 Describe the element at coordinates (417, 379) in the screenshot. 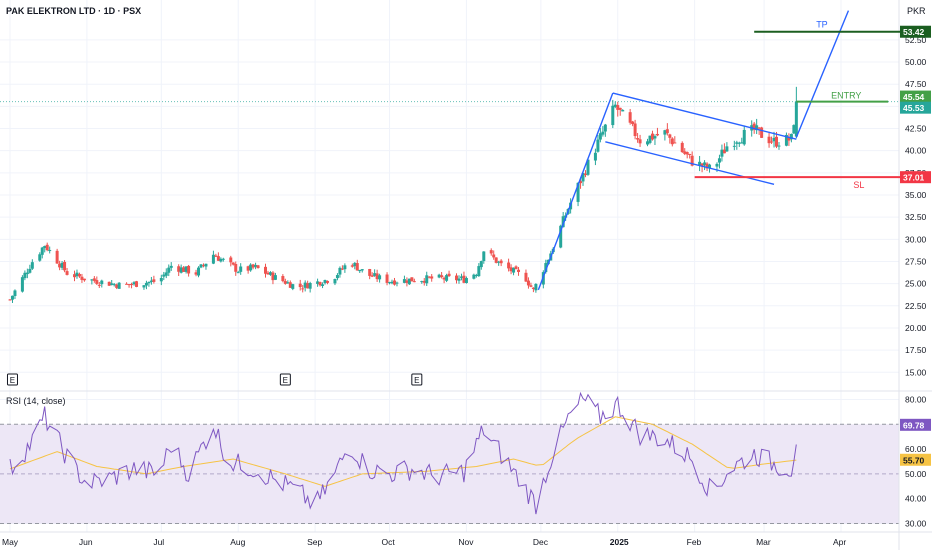

I see `earnings-marker` at that location.